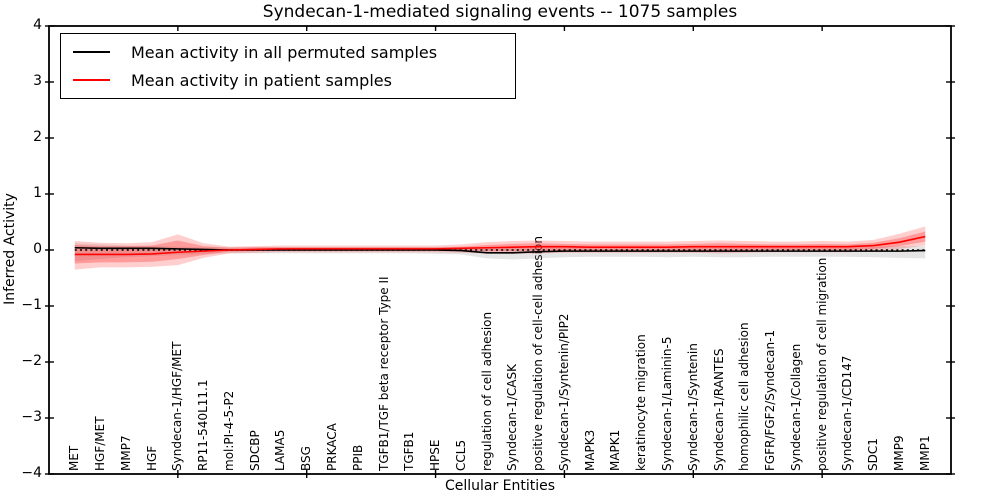 The height and width of the screenshot is (500, 1000). Describe the element at coordinates (615, 450) in the screenshot. I see `x-tick-label: MAPK1` at that location.